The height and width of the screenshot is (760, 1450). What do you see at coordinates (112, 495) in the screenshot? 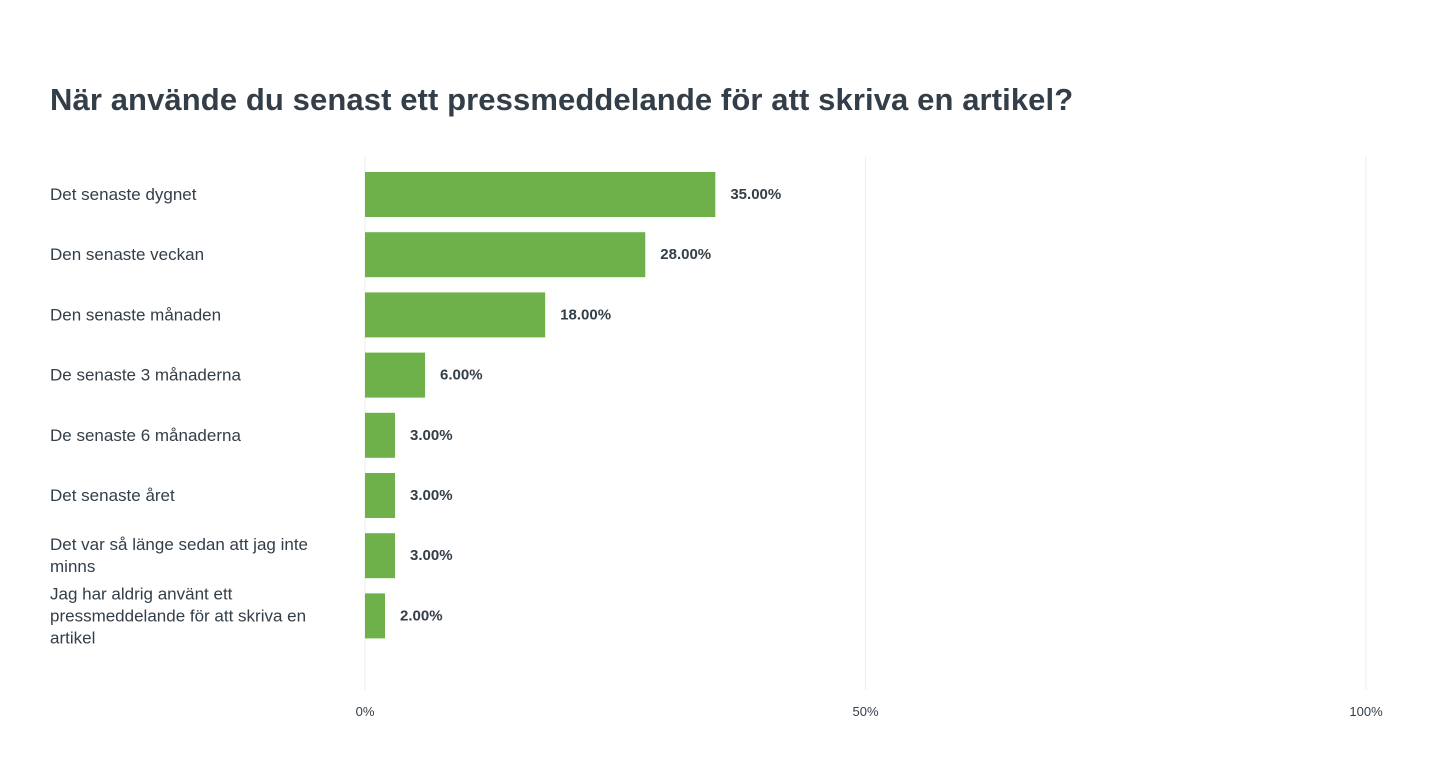
I see `category-label: Det senaste året` at bounding box center [112, 495].